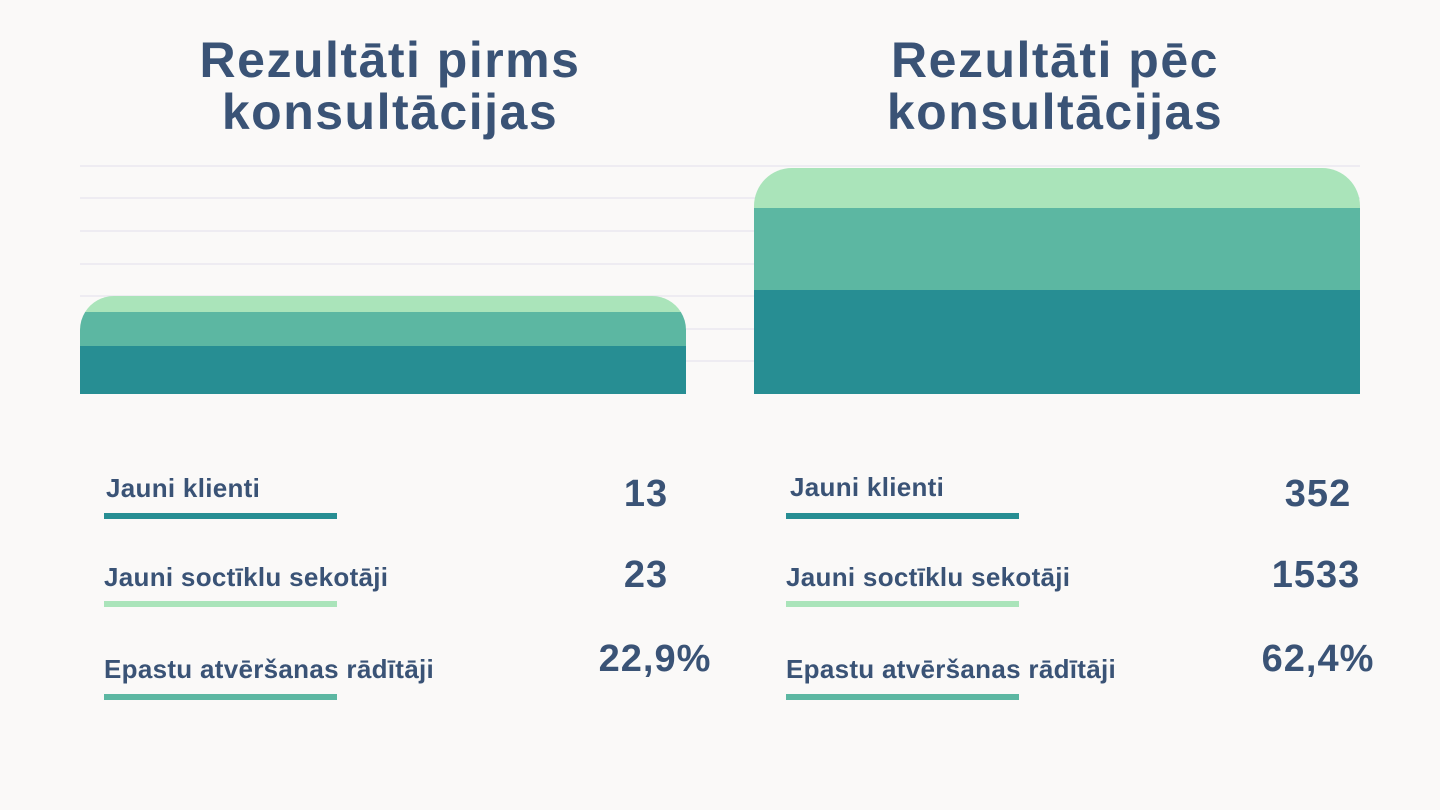 This screenshot has height=810, width=1440. Describe the element at coordinates (383, 304) in the screenshot. I see `bar-segment-email-open-rate-before` at that location.